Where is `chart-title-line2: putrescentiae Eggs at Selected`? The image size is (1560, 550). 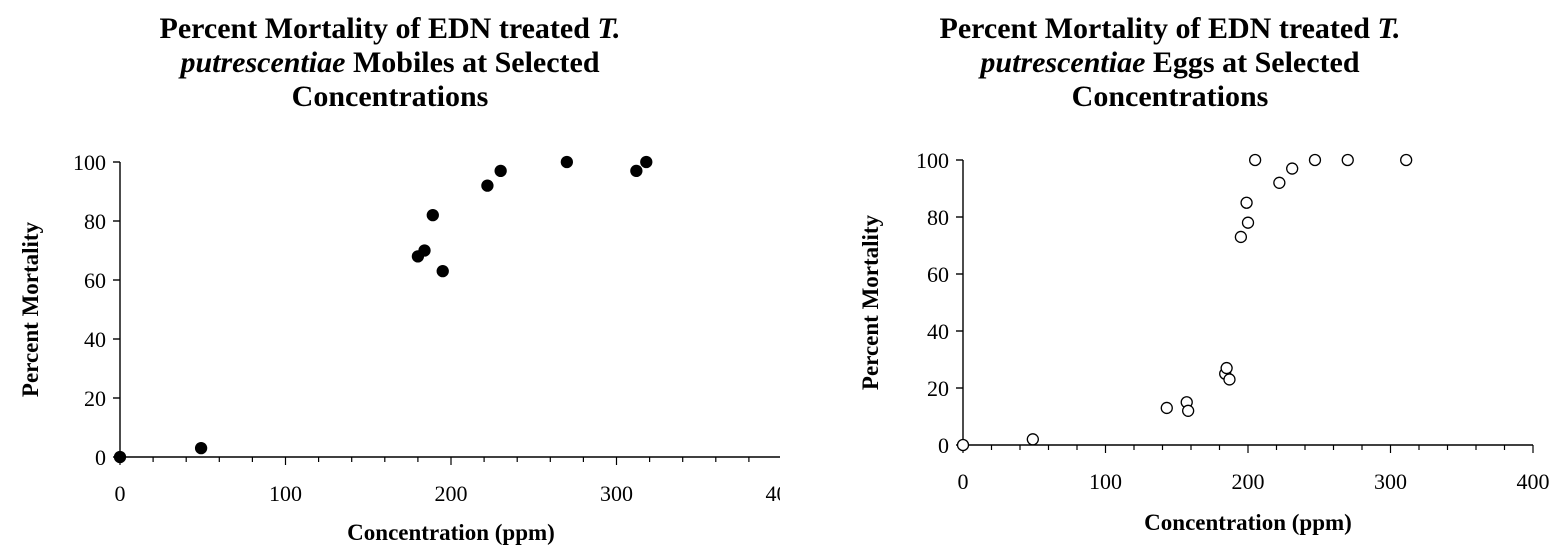
chart-title-line2: putrescentiae Eggs at Selected is located at coordinates (1170, 62).